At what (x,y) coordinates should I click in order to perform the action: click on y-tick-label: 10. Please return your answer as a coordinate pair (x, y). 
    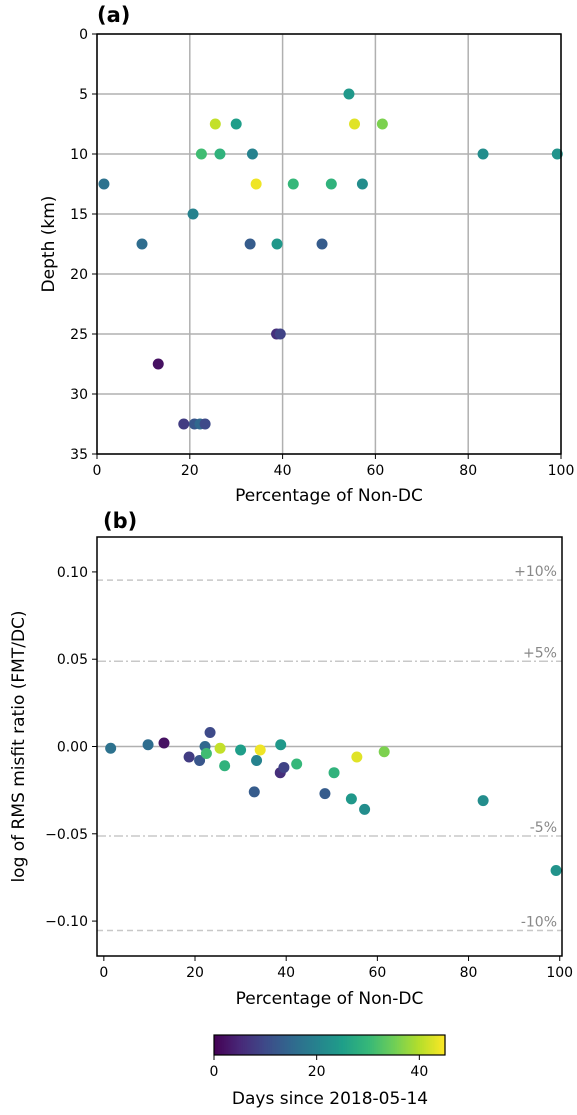
    Looking at the image, I should click on (79, 155).